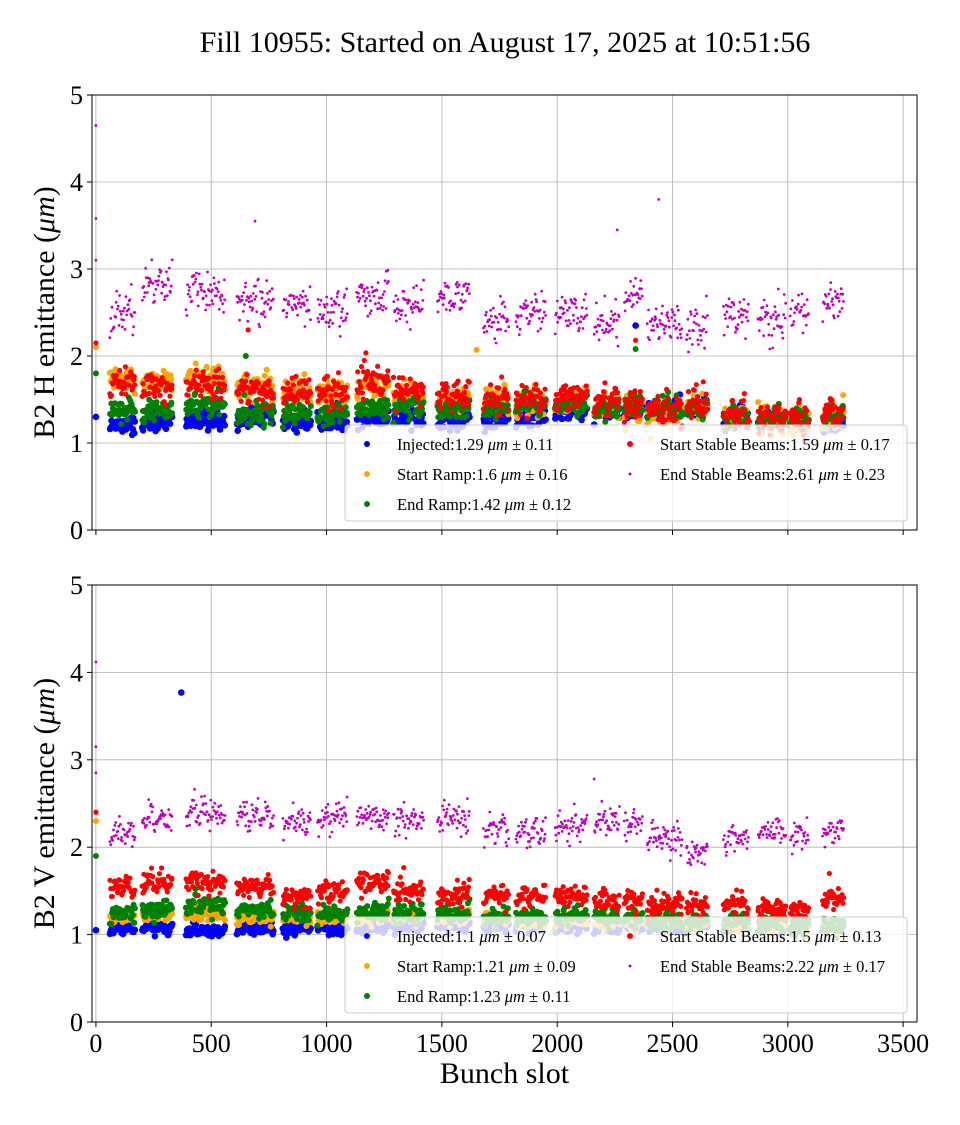 The width and height of the screenshot is (960, 1125). Describe the element at coordinates (76, 443) in the screenshot. I see `y-tick-label: 1` at that location.